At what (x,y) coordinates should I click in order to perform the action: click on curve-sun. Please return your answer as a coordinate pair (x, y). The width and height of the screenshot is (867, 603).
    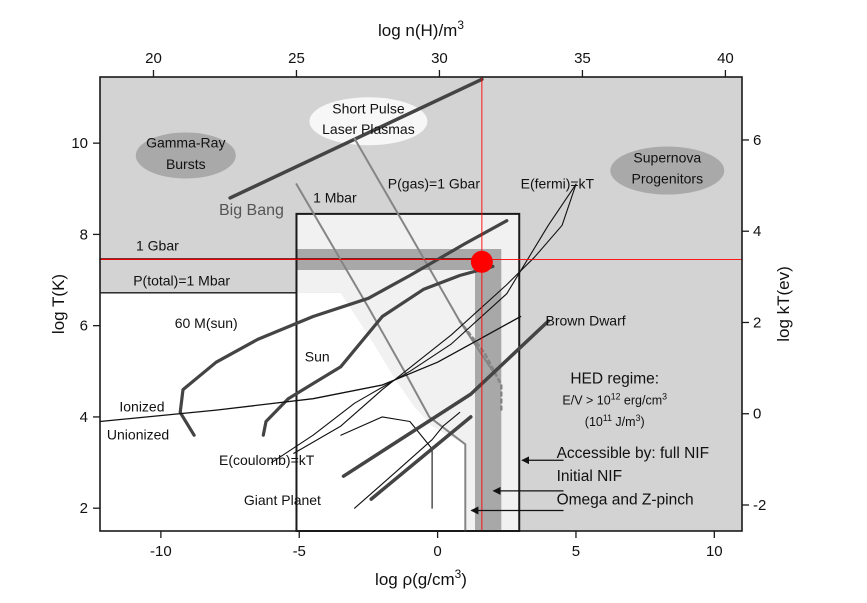
    Looking at the image, I should click on (378, 350).